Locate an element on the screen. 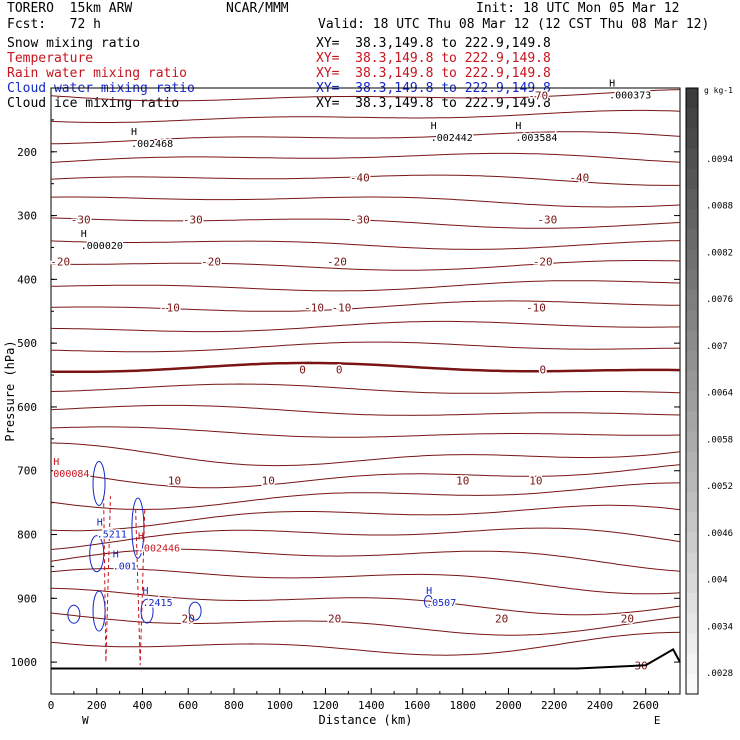  legend-cloud-ice: Cloud ice mixing ratio is located at coordinates (93, 103).